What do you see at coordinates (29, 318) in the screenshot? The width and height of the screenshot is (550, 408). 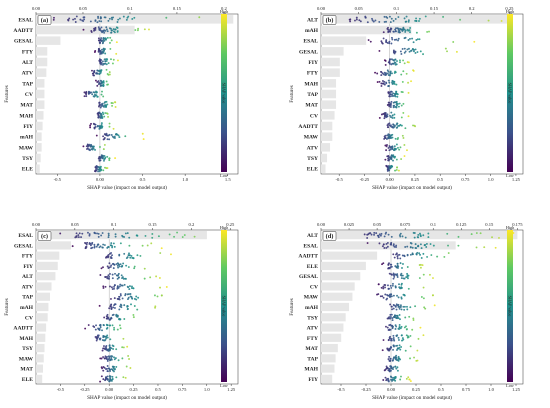 I see `feature-label: CV` at bounding box center [29, 318].